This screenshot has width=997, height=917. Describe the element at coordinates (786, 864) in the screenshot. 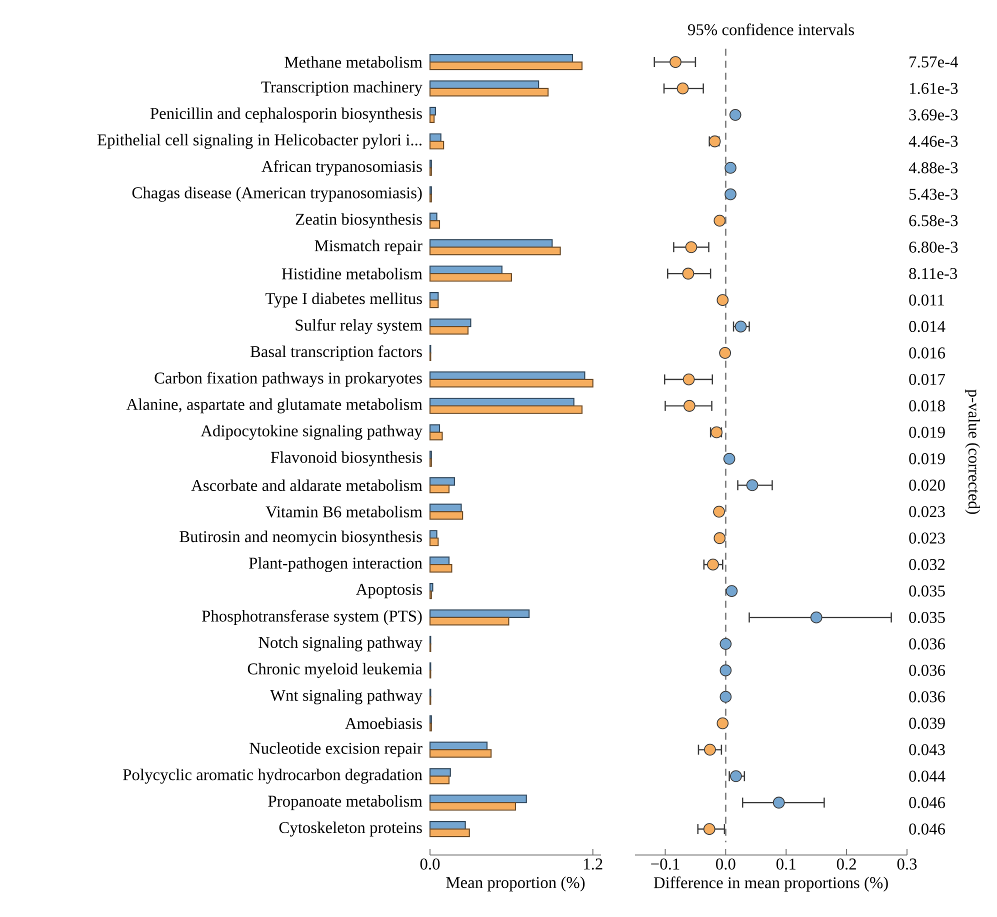

I see `x-tick-label: 0.1` at that location.